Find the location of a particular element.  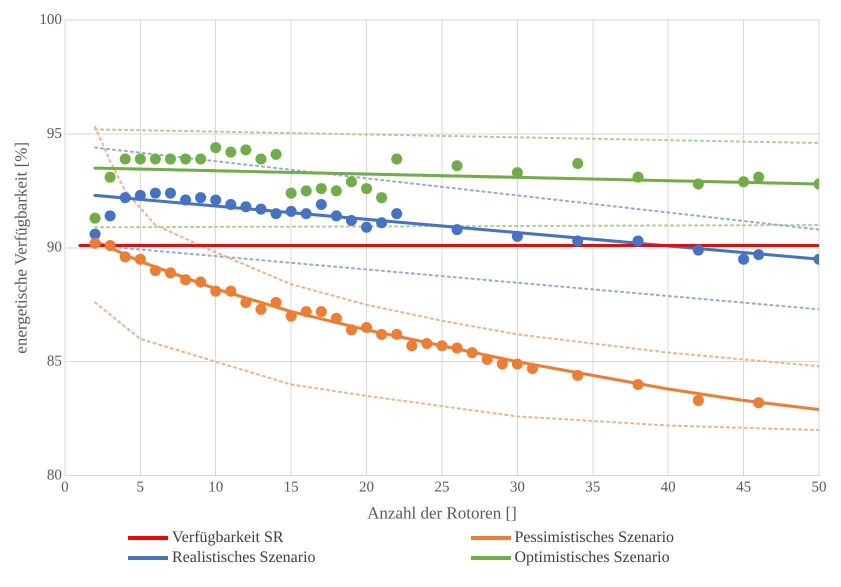

legend-label: Realistisches Szenario is located at coordinates (244, 558).